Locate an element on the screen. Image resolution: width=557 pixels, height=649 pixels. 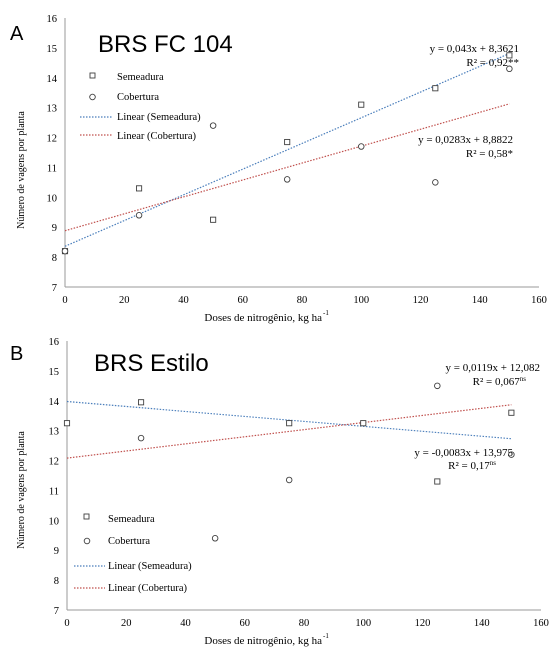
x-tick-label-a: 60 is located at coordinates (243, 300).